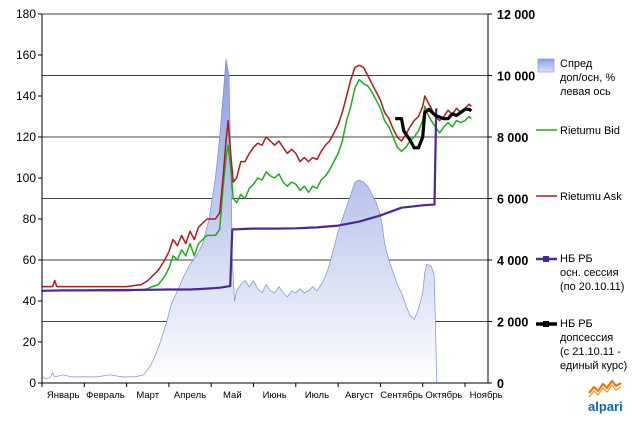 The width and height of the screenshot is (640, 439). Describe the element at coordinates (500, 384) in the screenshot. I see `right-tick-label: 0` at that location.